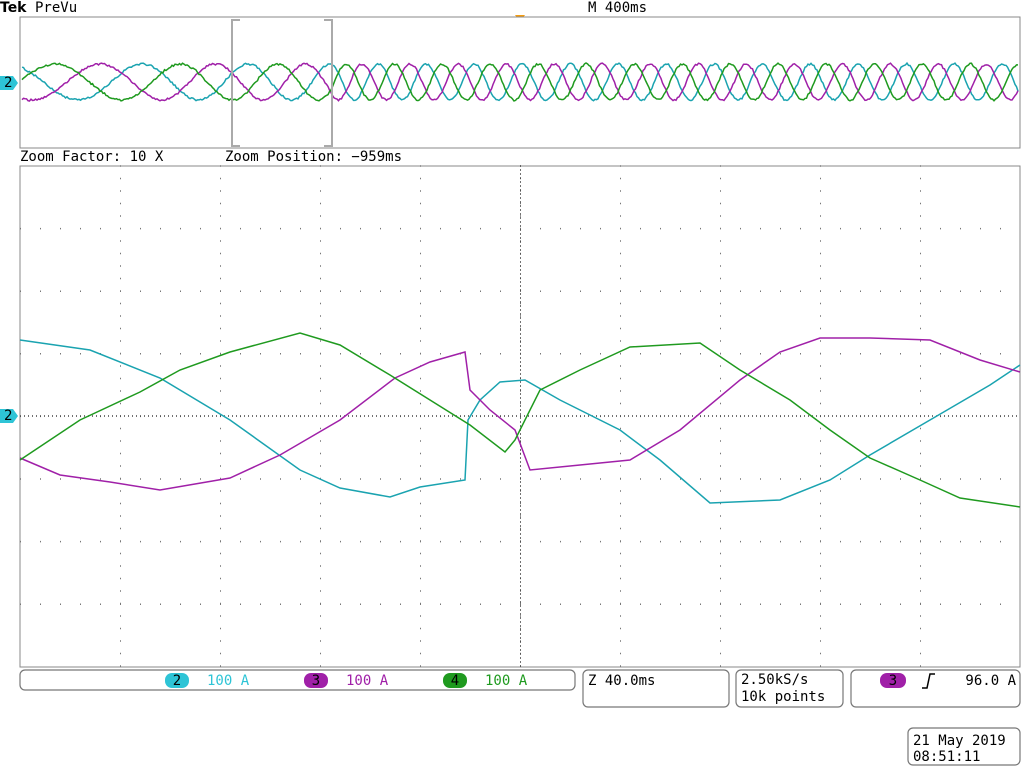  What do you see at coordinates (990, 681) in the screenshot?
I see `trigger-level: 96.0 A` at bounding box center [990, 681].